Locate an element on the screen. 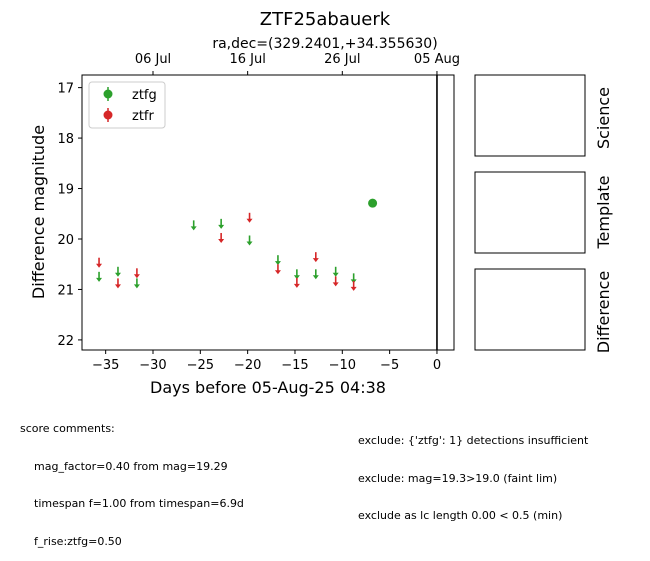 This screenshot has width=650, height=561. y-tick-label: 18 is located at coordinates (65, 139).